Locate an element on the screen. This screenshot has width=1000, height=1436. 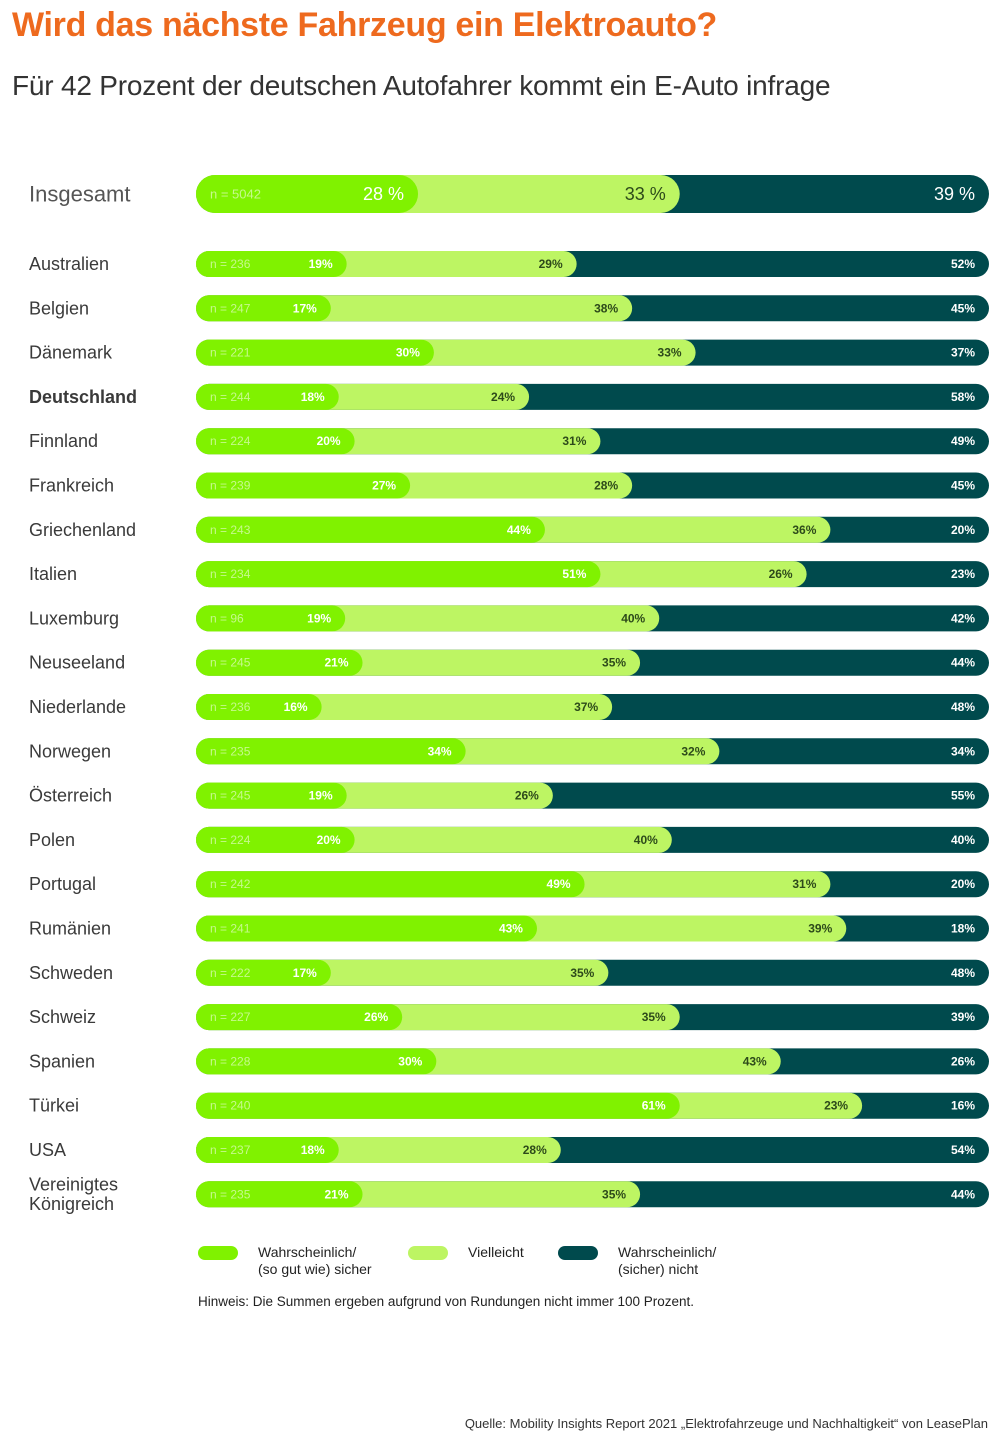
value-label-sicher-spanien: 30% is located at coordinates (410, 1061).